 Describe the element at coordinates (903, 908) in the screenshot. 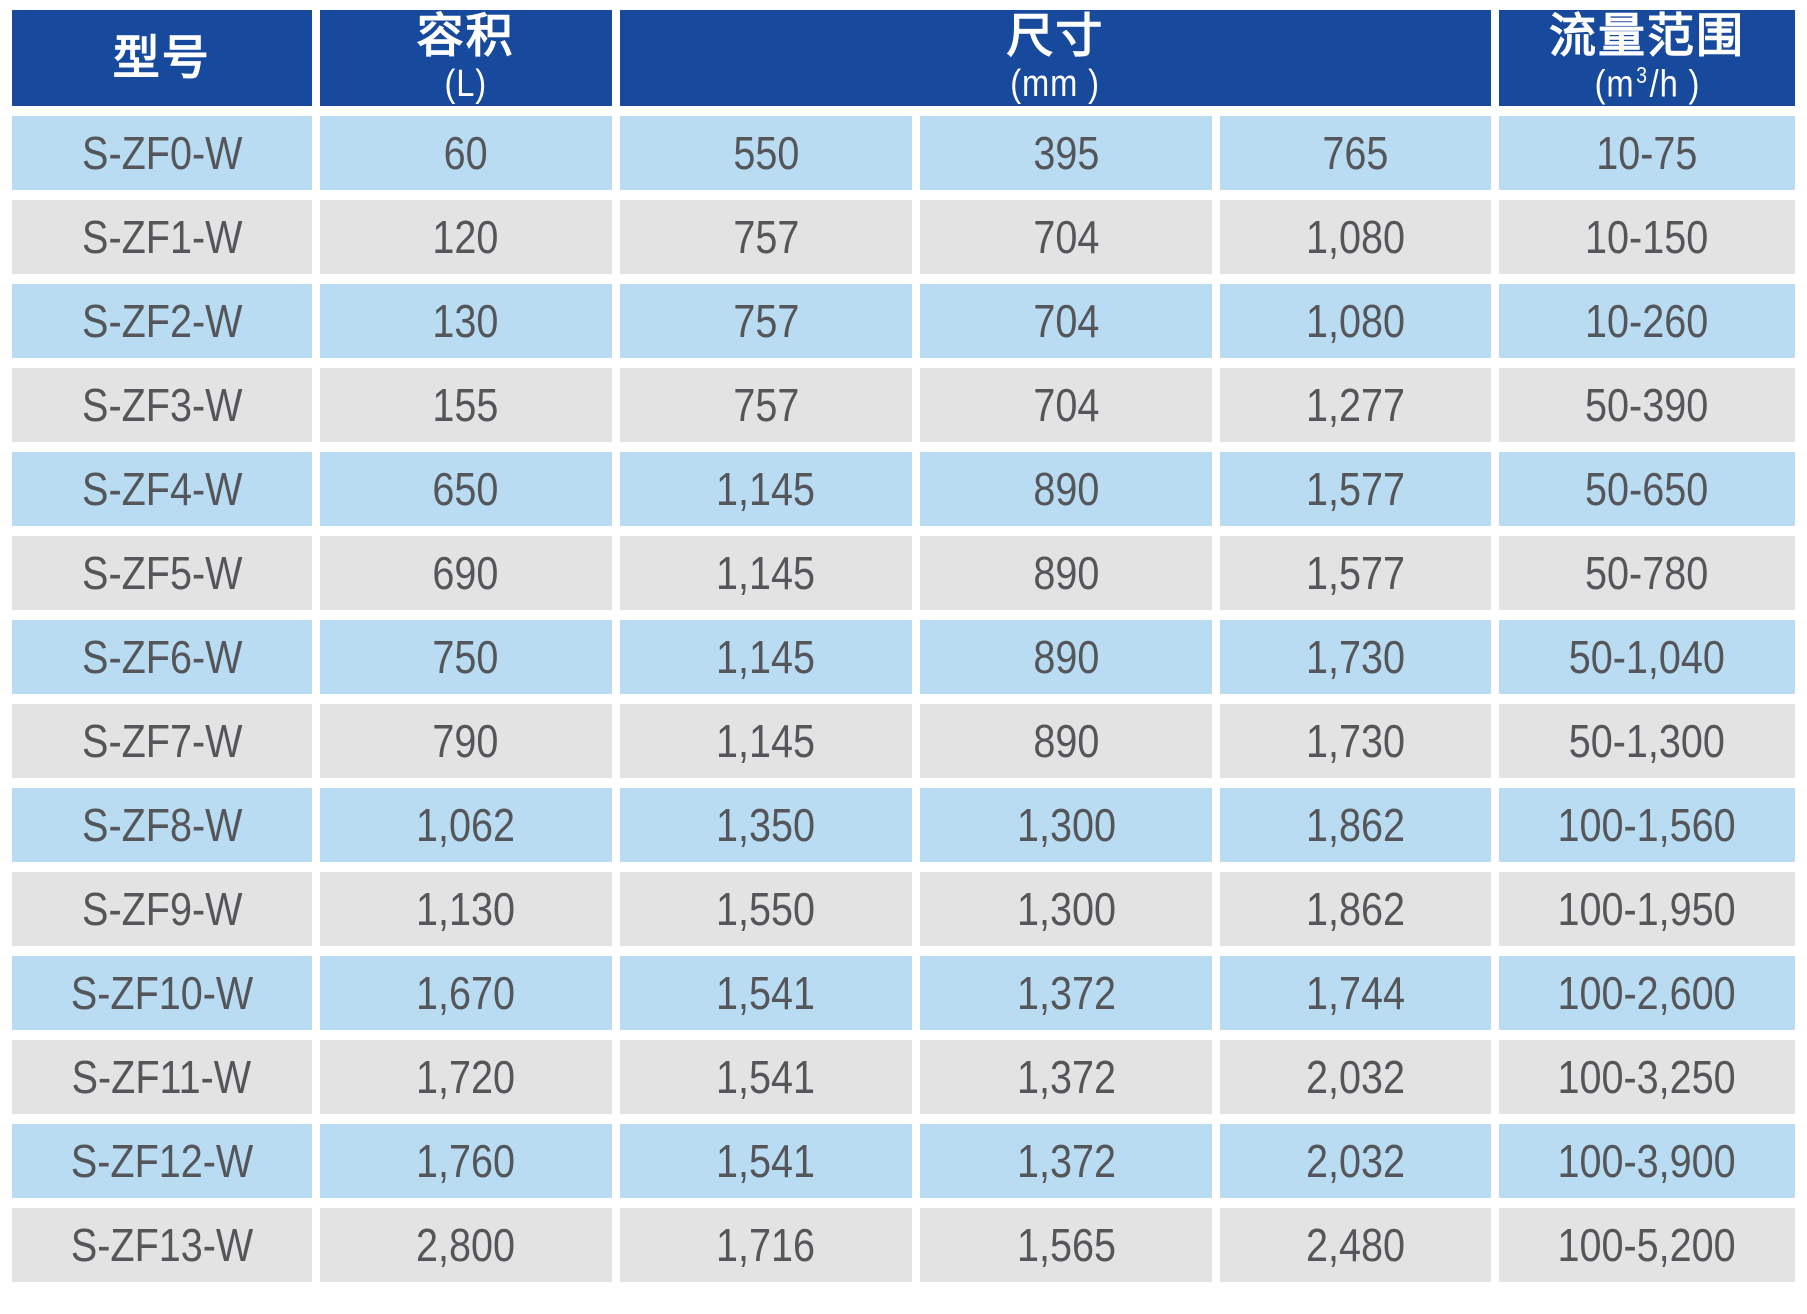

I see `table-row: S-ZF9-W 1,130 1,550 1,300 1,862 100-1,950` at that location.